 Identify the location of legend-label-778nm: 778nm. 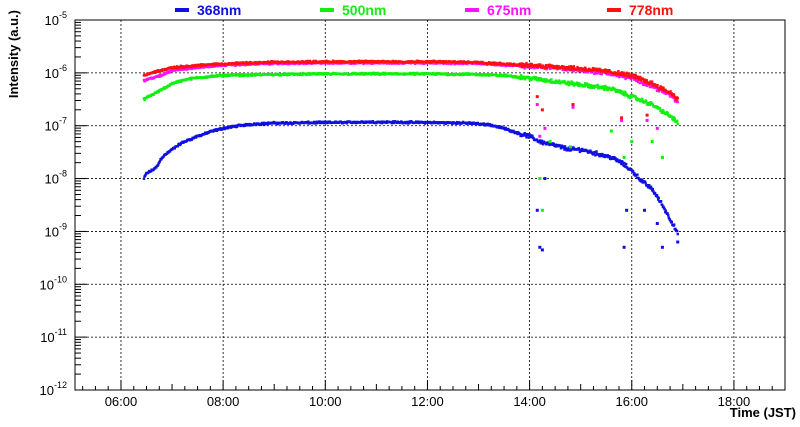
(651, 10).